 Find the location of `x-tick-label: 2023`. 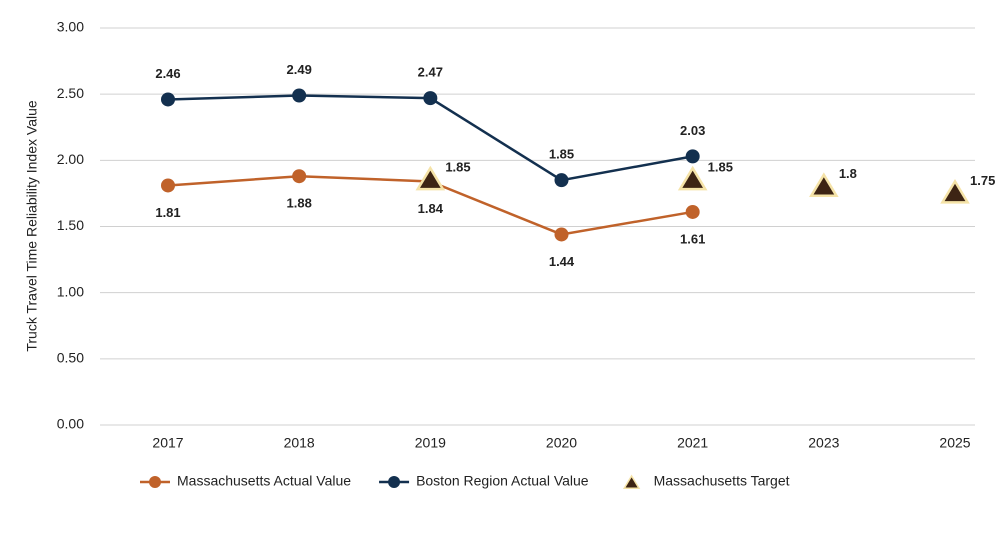

x-tick-label: 2023 is located at coordinates (823, 443).